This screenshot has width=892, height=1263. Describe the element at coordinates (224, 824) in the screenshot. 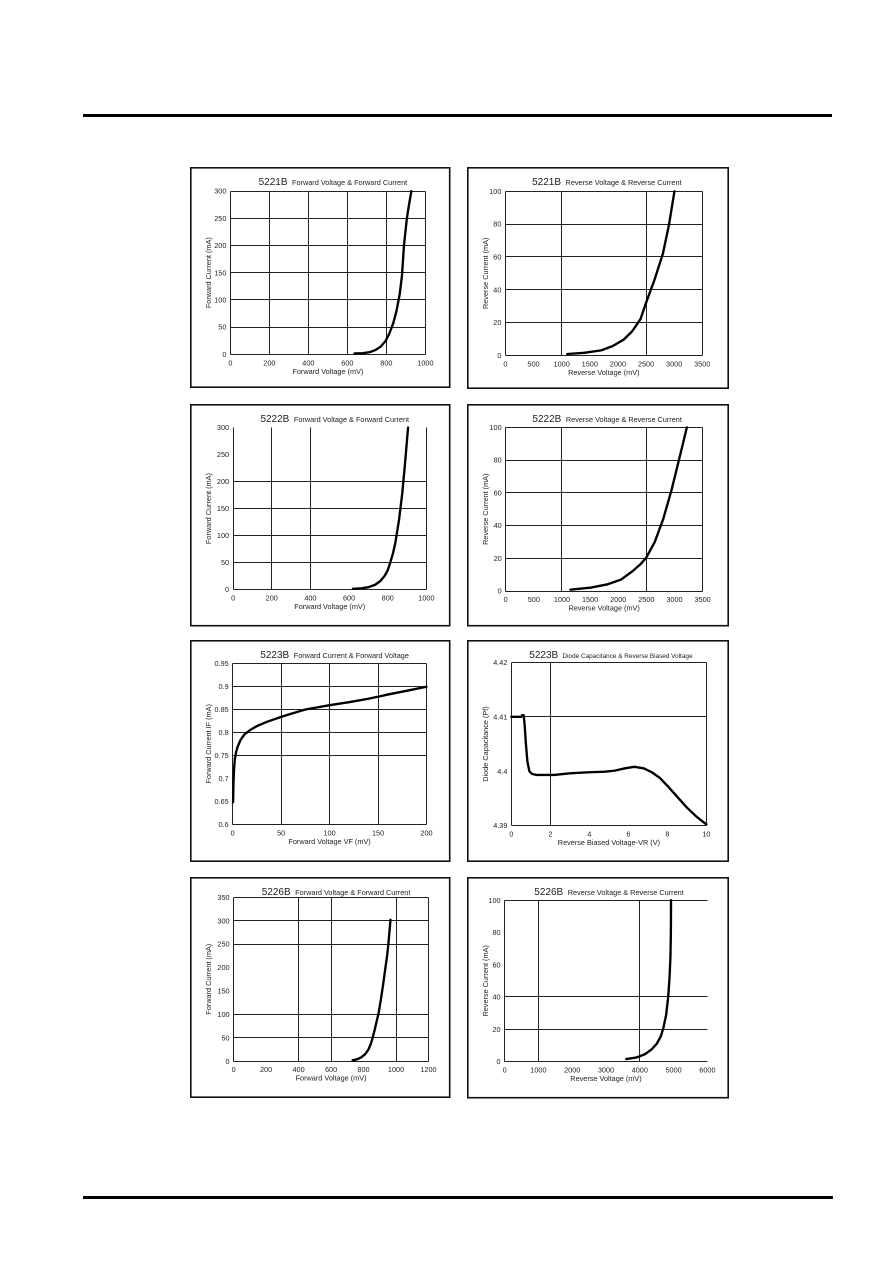

I see `svg-text: 0.6` at that location.